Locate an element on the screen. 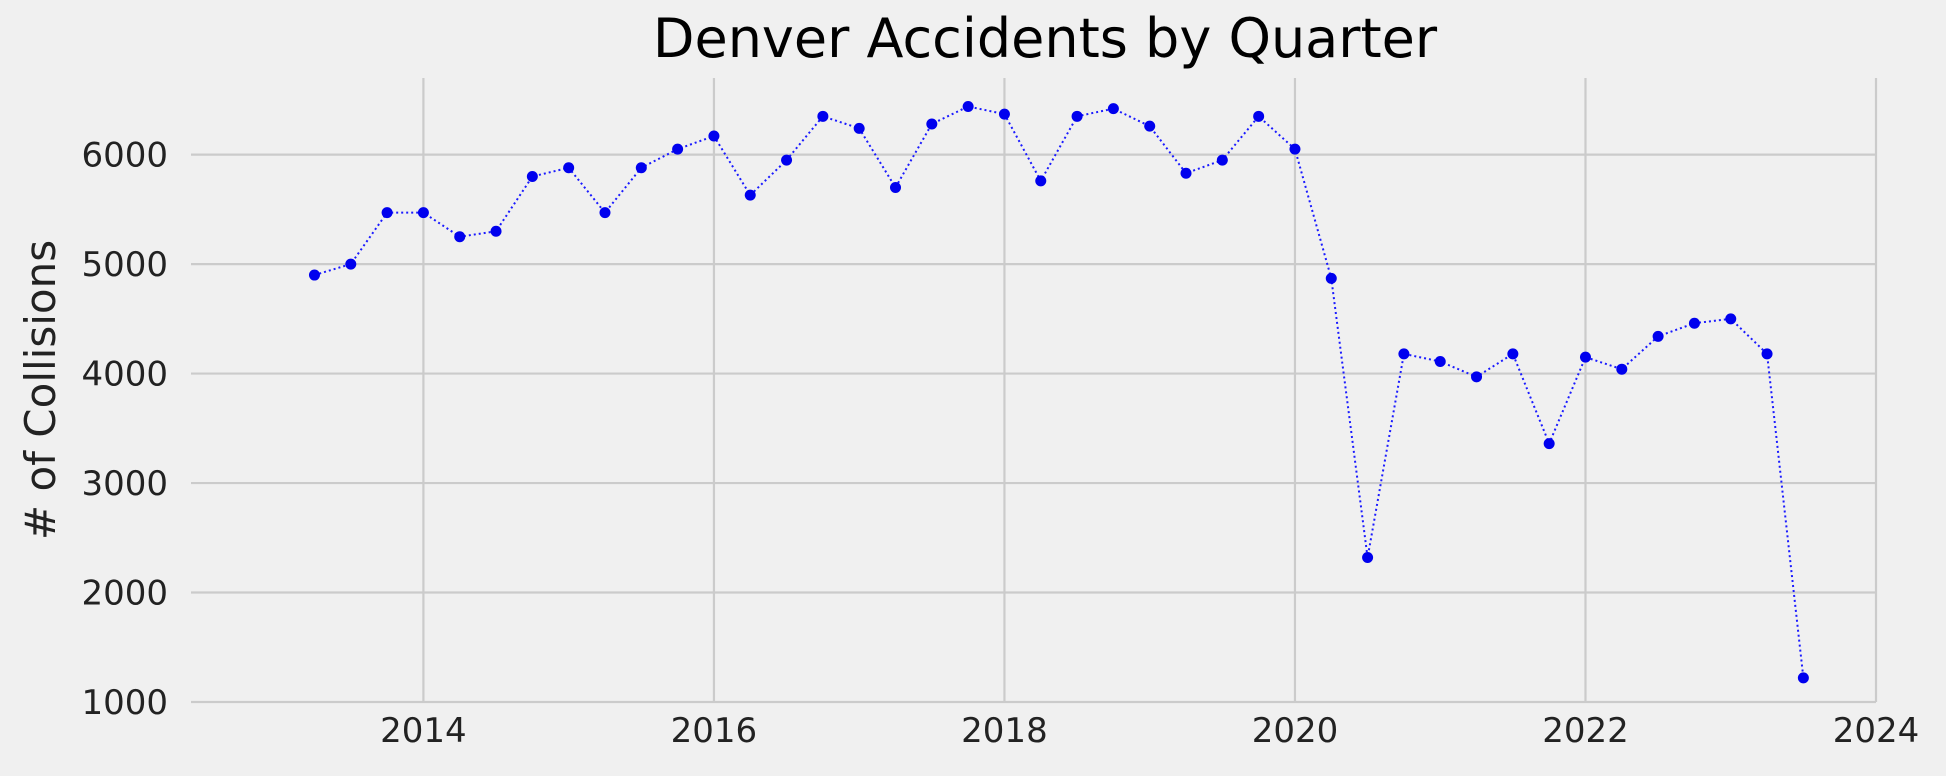  y-tick-label: 4000 is located at coordinates (124, 375).